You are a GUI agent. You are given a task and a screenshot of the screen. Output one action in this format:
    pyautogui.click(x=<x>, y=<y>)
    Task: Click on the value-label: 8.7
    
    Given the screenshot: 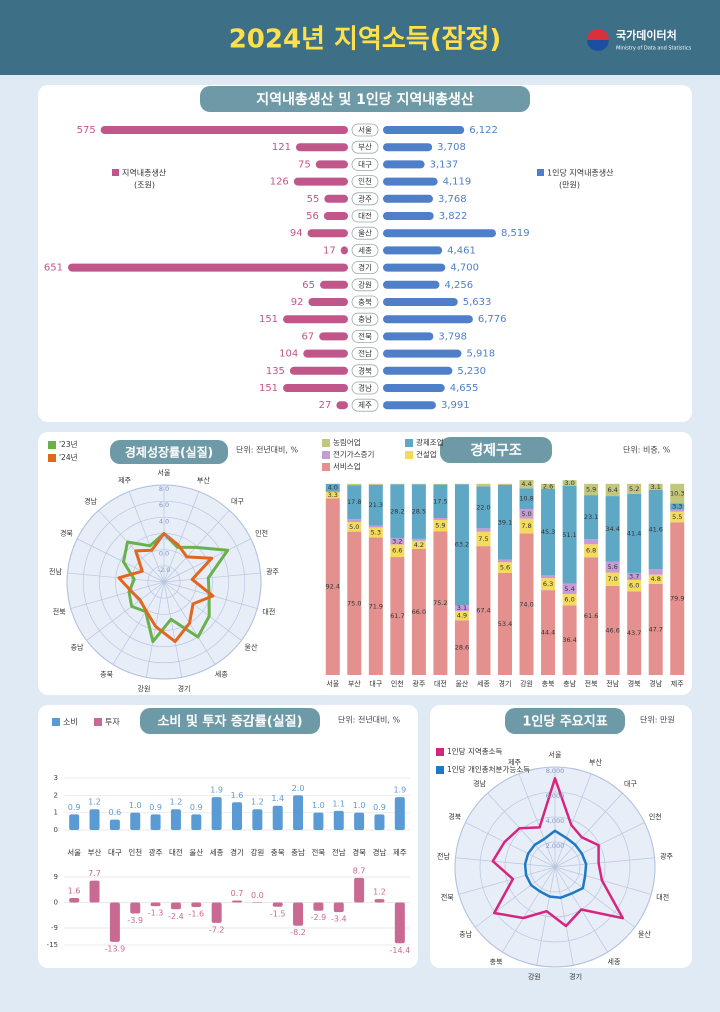 What is the action you would take?
    pyautogui.click(x=359, y=870)
    